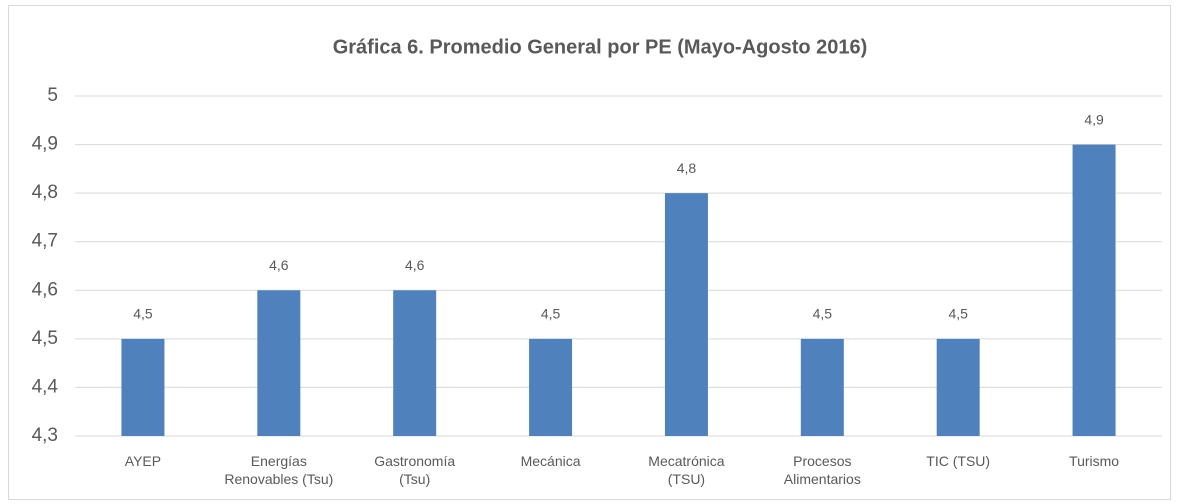 The height and width of the screenshot is (504, 1179). Describe the element at coordinates (45, 192) in the screenshot. I see `y-tick-label: 4,8` at that location.